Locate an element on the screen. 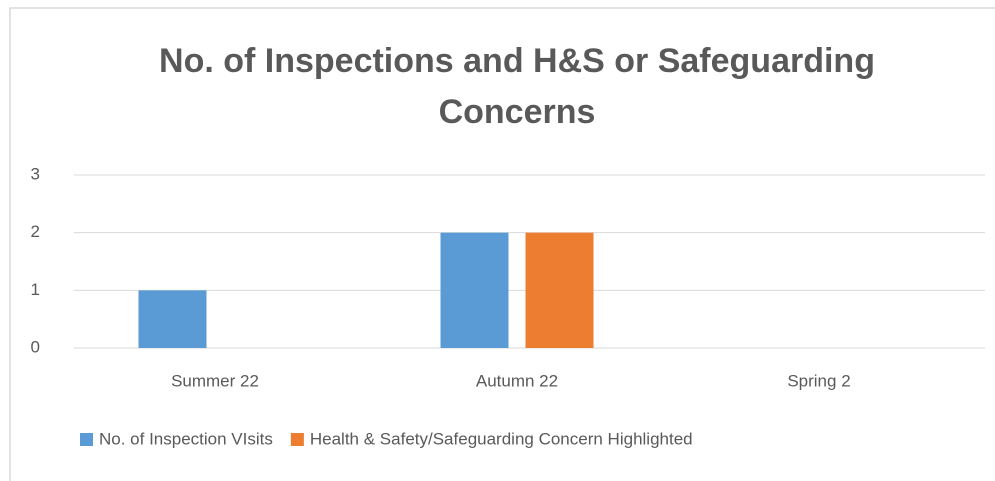 The height and width of the screenshot is (481, 995). y-tick-label: 0 is located at coordinates (35, 346).